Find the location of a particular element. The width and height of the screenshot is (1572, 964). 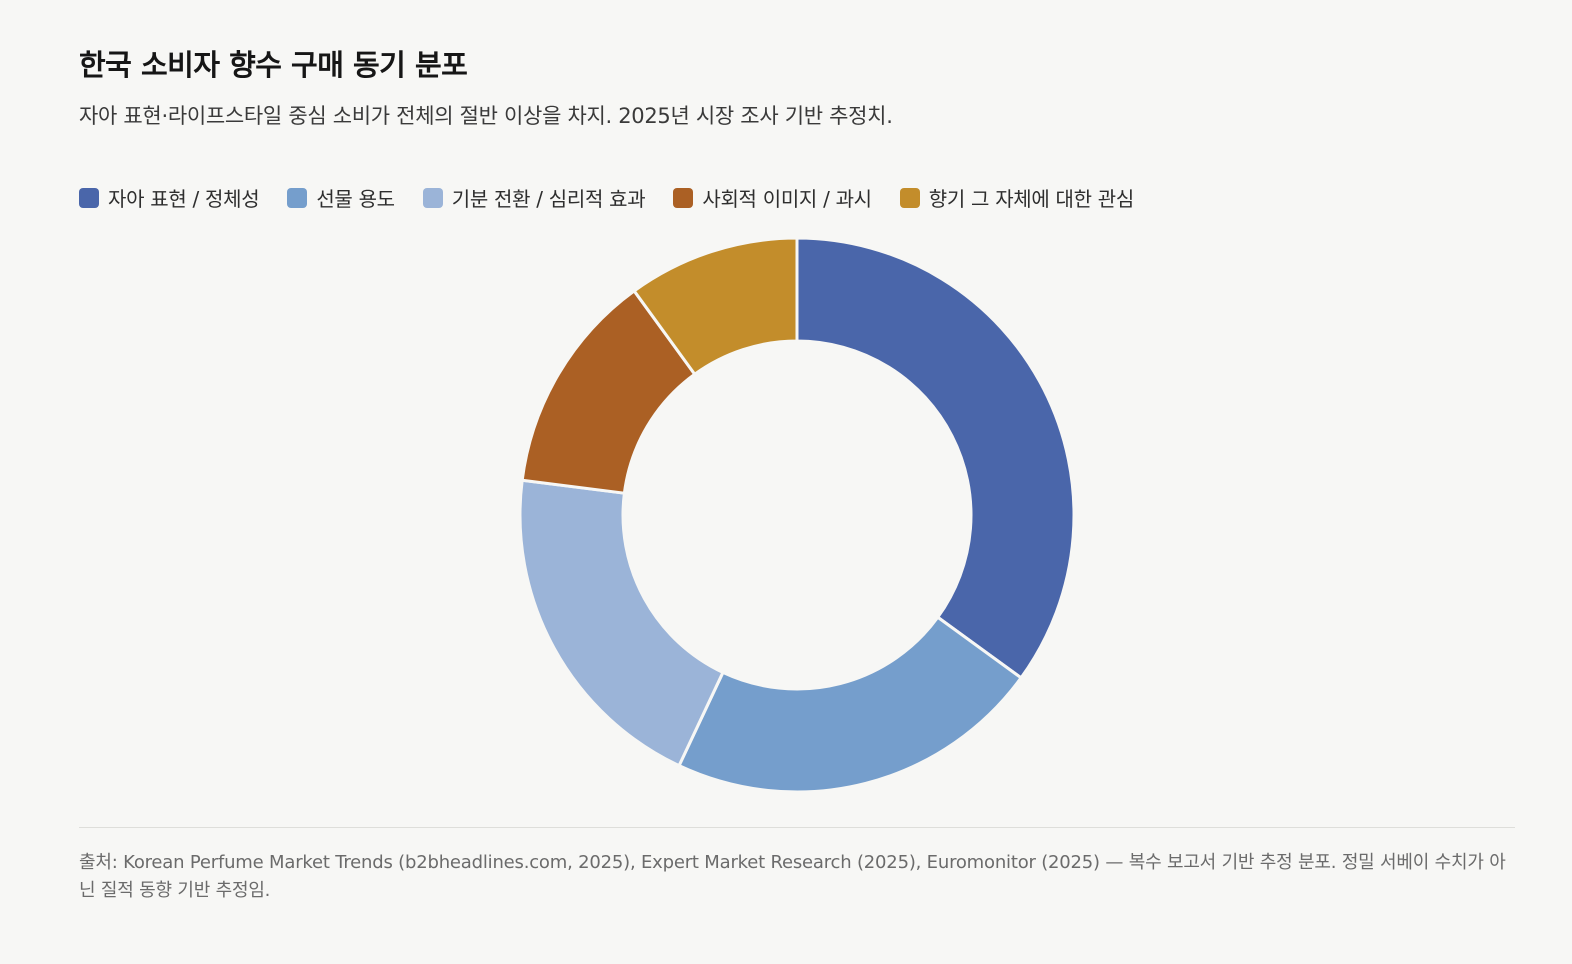

legend-item: 자아 표현 / 정체성 is located at coordinates (169, 197).